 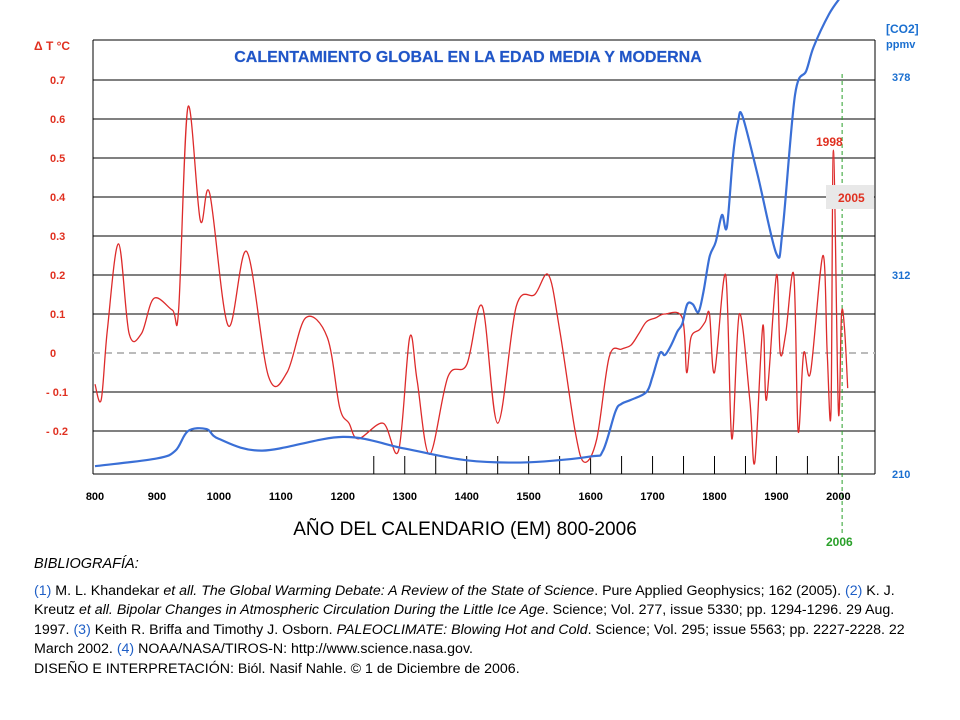 I want to click on y-right-tick-label: 378, so click(x=901, y=78).